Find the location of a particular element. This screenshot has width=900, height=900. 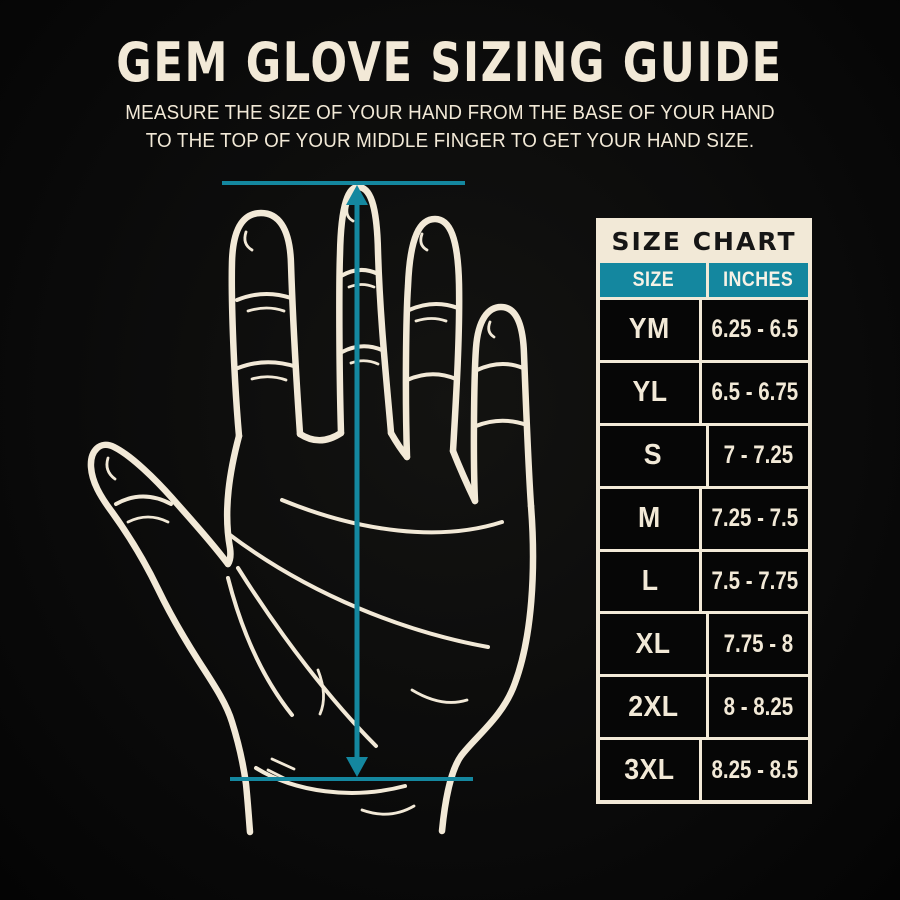

table-row: M 7.25 - 7.5 is located at coordinates (704, 518).